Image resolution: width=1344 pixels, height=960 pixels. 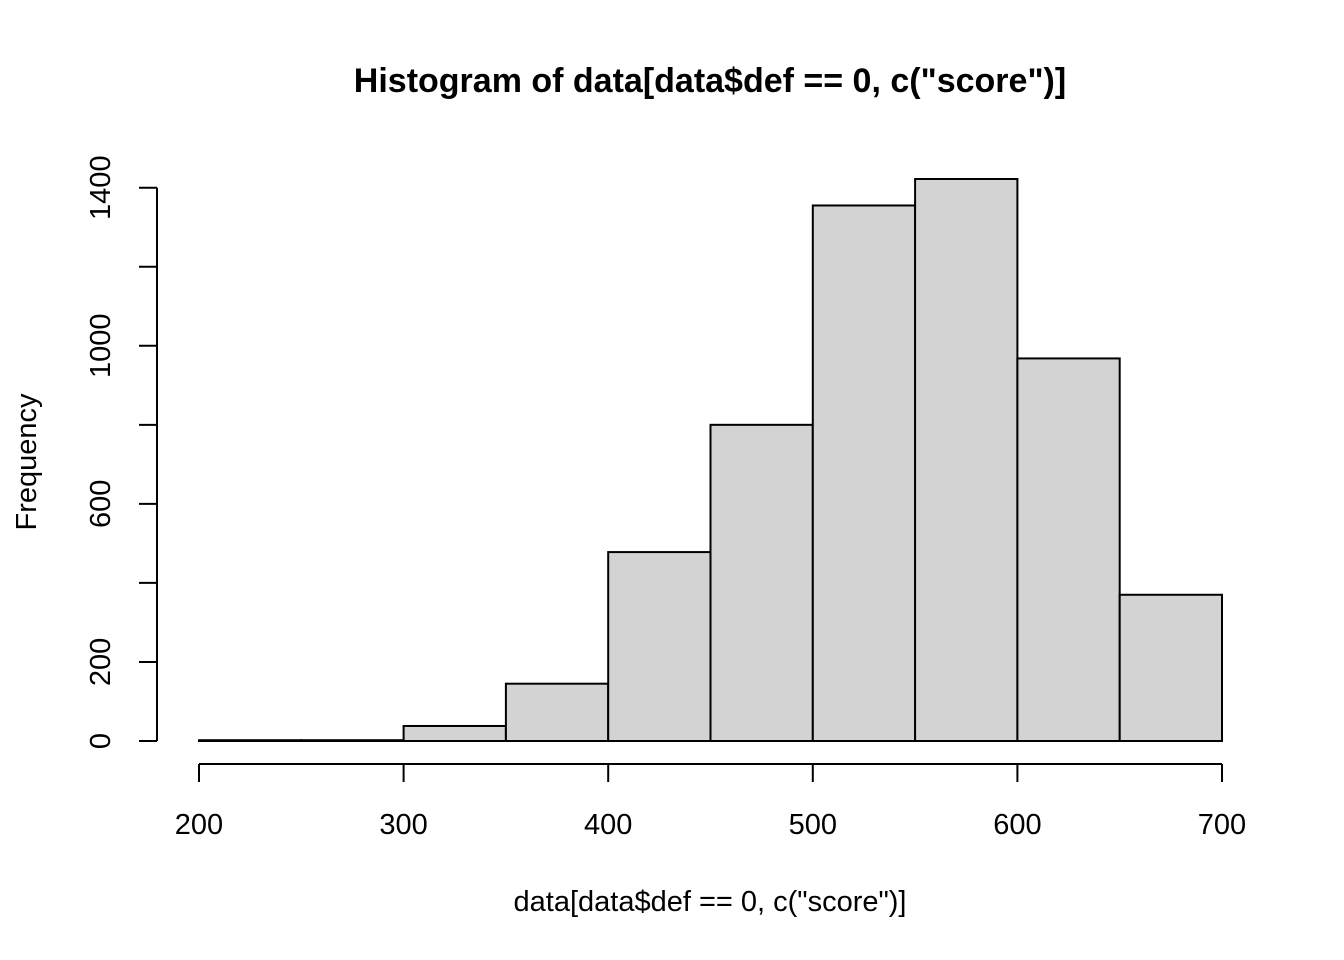 I want to click on x-tick-label: 200, so click(x=199, y=825).